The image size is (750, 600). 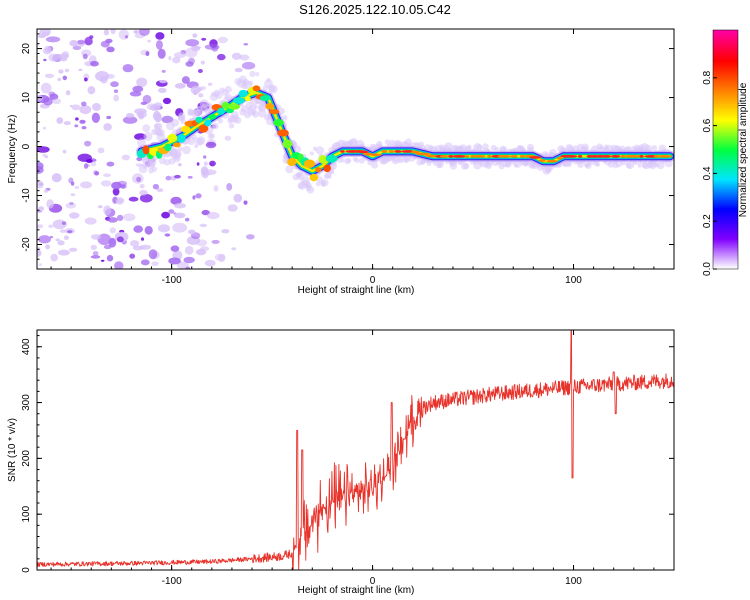 I want to click on spectrogram-ylabel: Frequency (Hz), so click(x=12, y=149).